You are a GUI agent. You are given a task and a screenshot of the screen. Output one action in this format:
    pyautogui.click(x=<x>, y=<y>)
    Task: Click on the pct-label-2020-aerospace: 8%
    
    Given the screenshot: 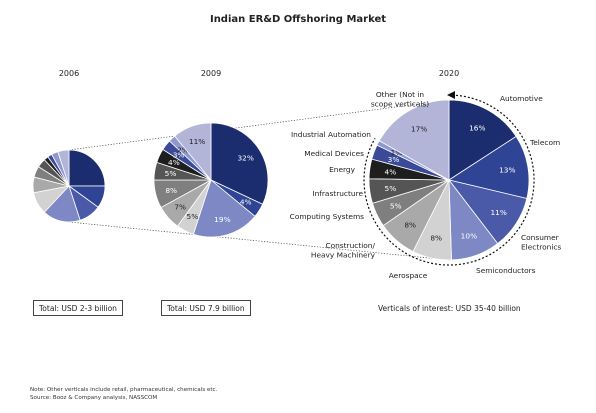 What is the action you would take?
    pyautogui.click(x=436, y=237)
    